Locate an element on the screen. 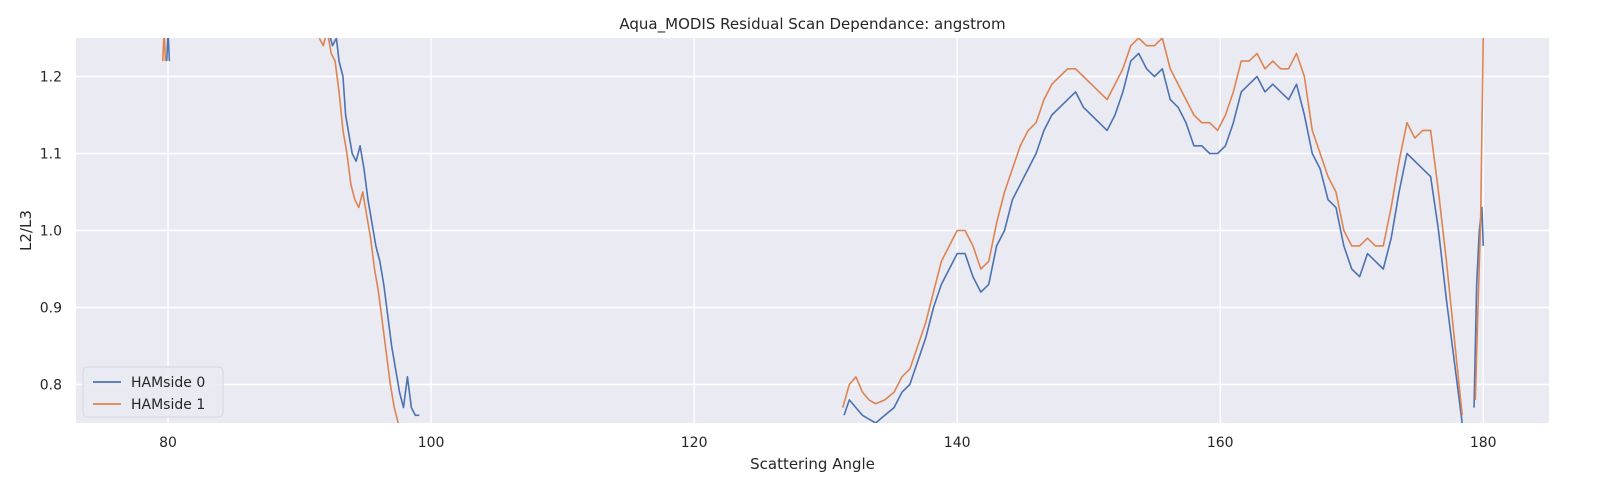 This screenshot has width=1600, height=500. legend-label-1: HAMside 1 is located at coordinates (168, 405).